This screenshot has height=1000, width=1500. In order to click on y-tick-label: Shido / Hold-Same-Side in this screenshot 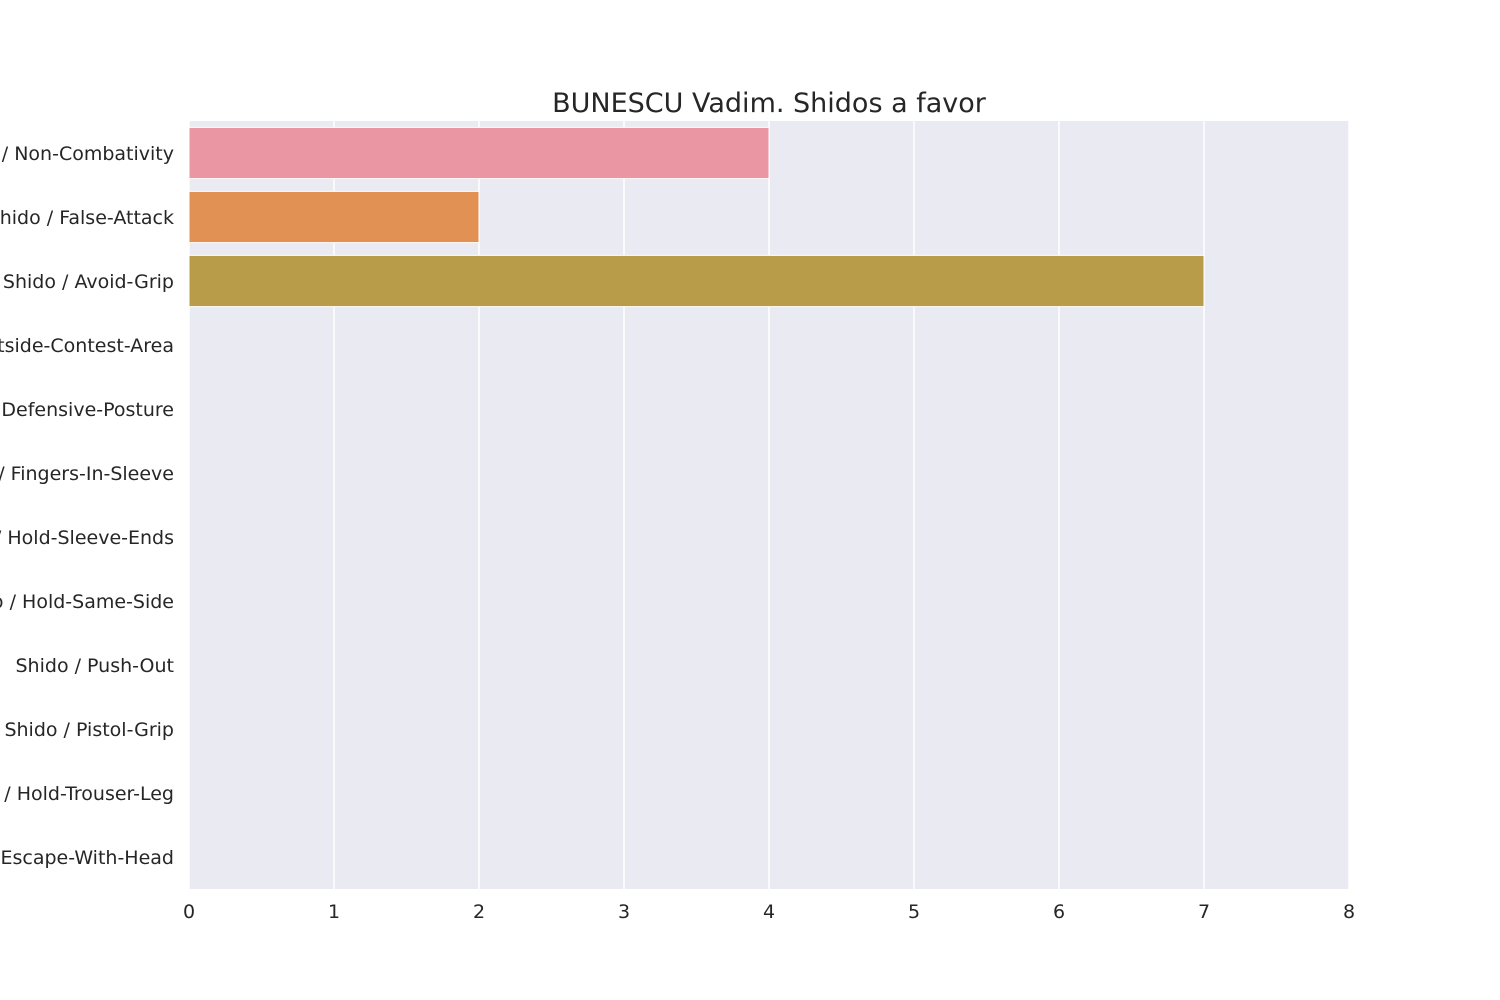, I will do `click(87, 602)`.